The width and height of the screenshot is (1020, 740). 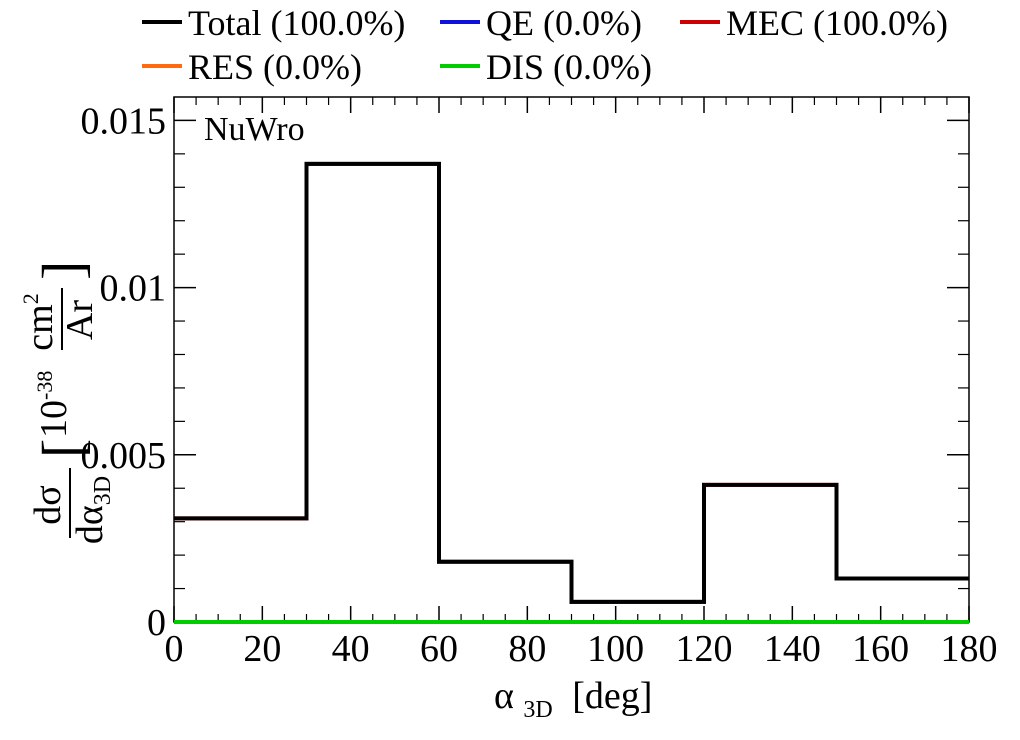 What do you see at coordinates (439, 649) in the screenshot?
I see `x-tick-label: 60` at bounding box center [439, 649].